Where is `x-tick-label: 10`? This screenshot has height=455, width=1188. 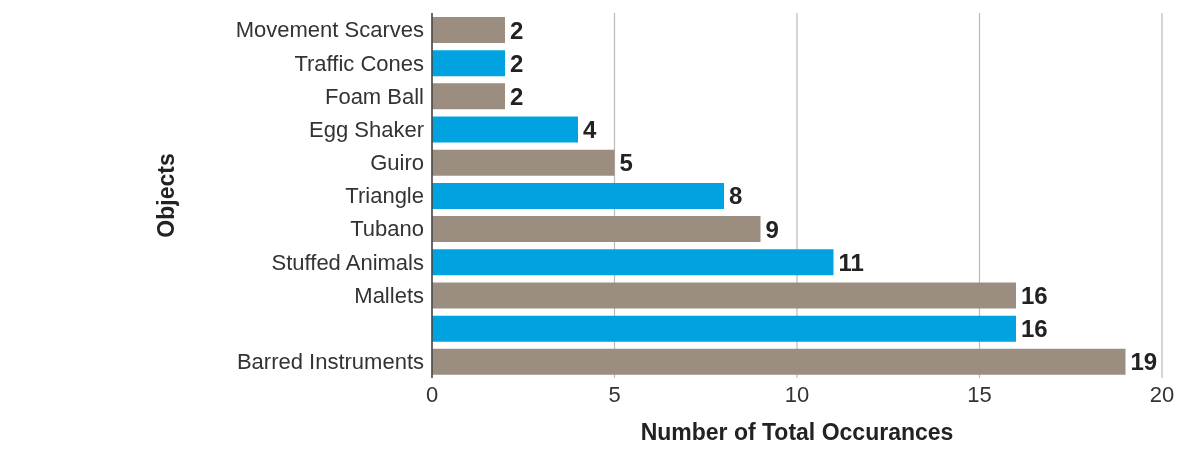 x-tick-label: 10 is located at coordinates (797, 394).